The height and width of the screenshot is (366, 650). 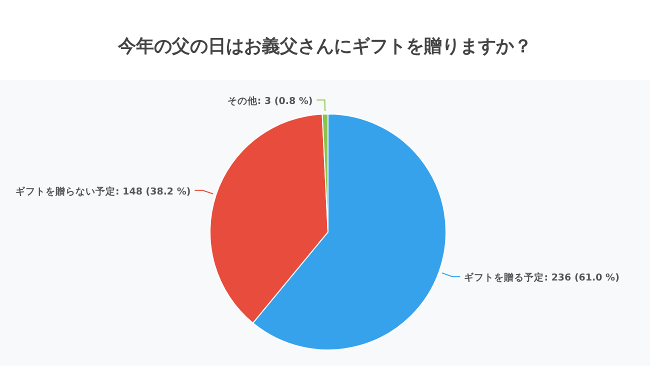 What do you see at coordinates (324, 46) in the screenshot?
I see `chart-title: 今年の父の日はお義父さんにギフトを贈りますか？` at bounding box center [324, 46].